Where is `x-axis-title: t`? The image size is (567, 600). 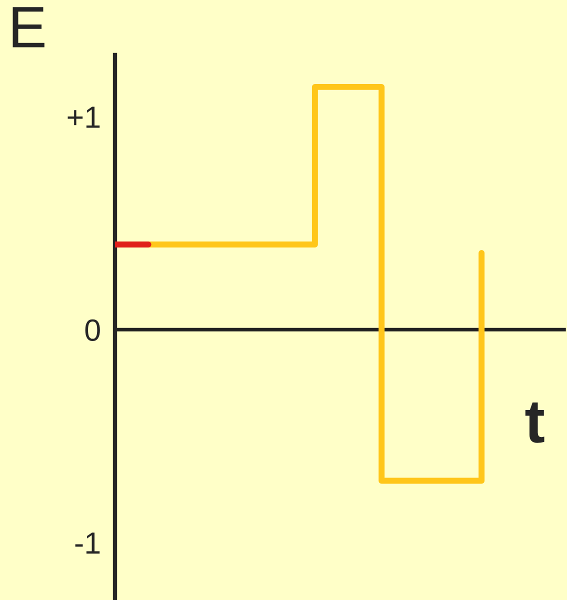 x-axis-title: t is located at coordinates (534, 422).